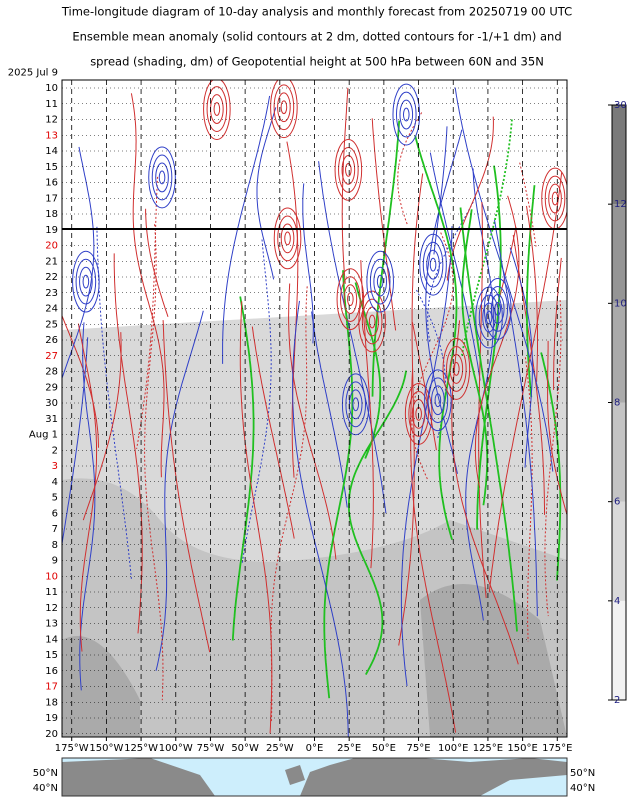  I want to click on colorbar-tick-label: 4, so click(617, 601).